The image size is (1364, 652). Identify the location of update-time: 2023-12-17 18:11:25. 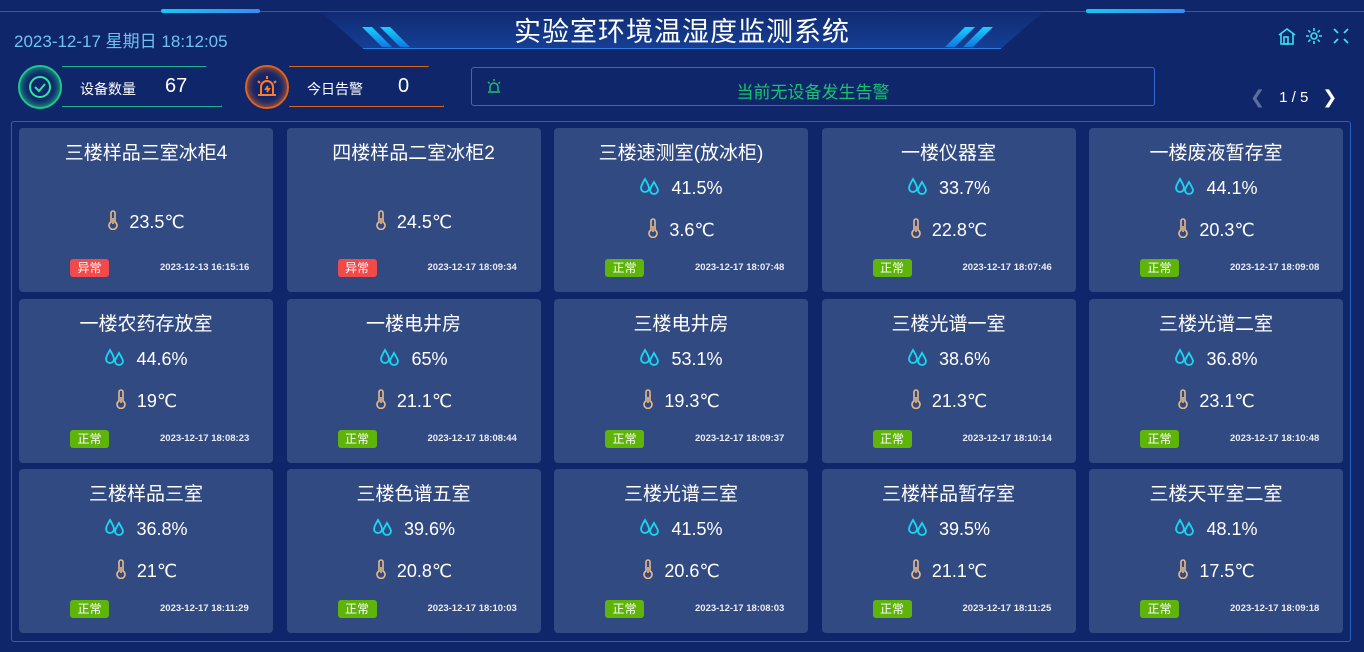
(1007, 608).